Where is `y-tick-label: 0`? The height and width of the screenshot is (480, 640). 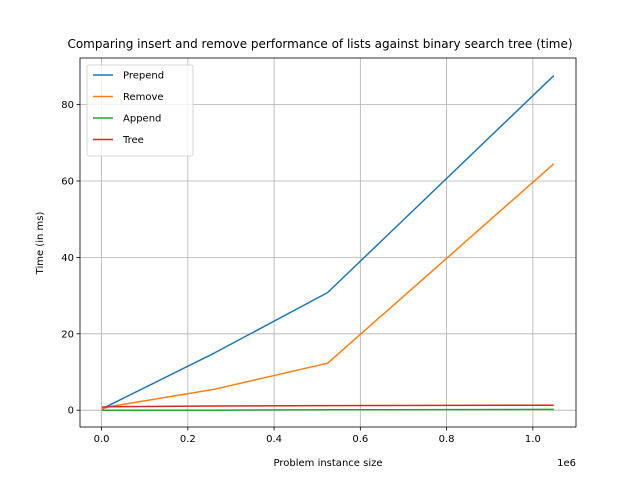
y-tick-label: 0 is located at coordinates (71, 411).